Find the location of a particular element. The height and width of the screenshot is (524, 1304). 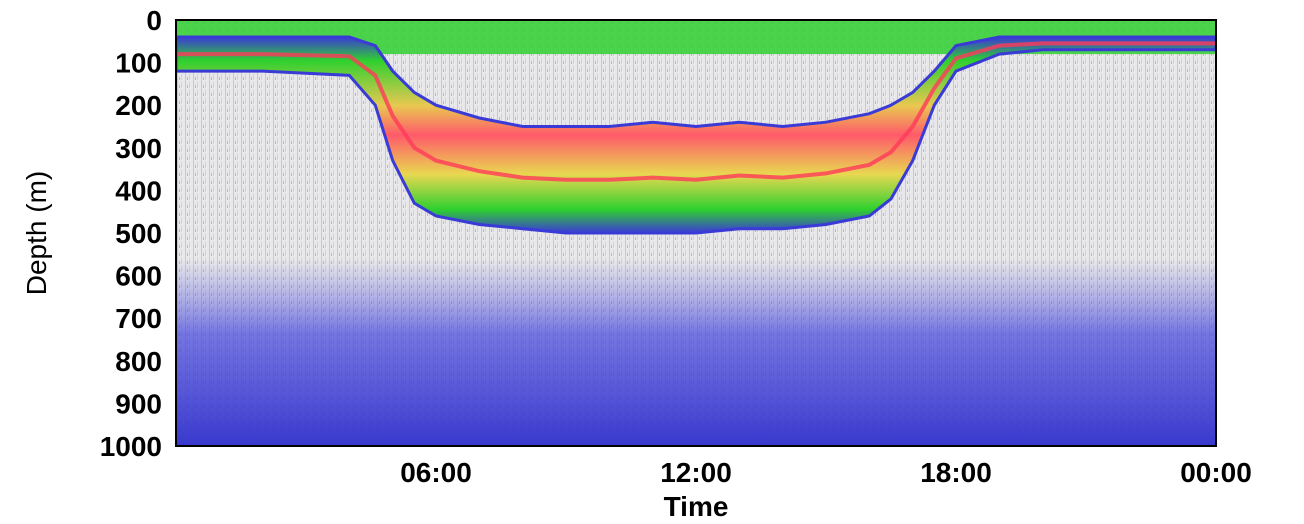

x-axis: 06:00 12:00 18:00 00:00 is located at coordinates (826, 472).